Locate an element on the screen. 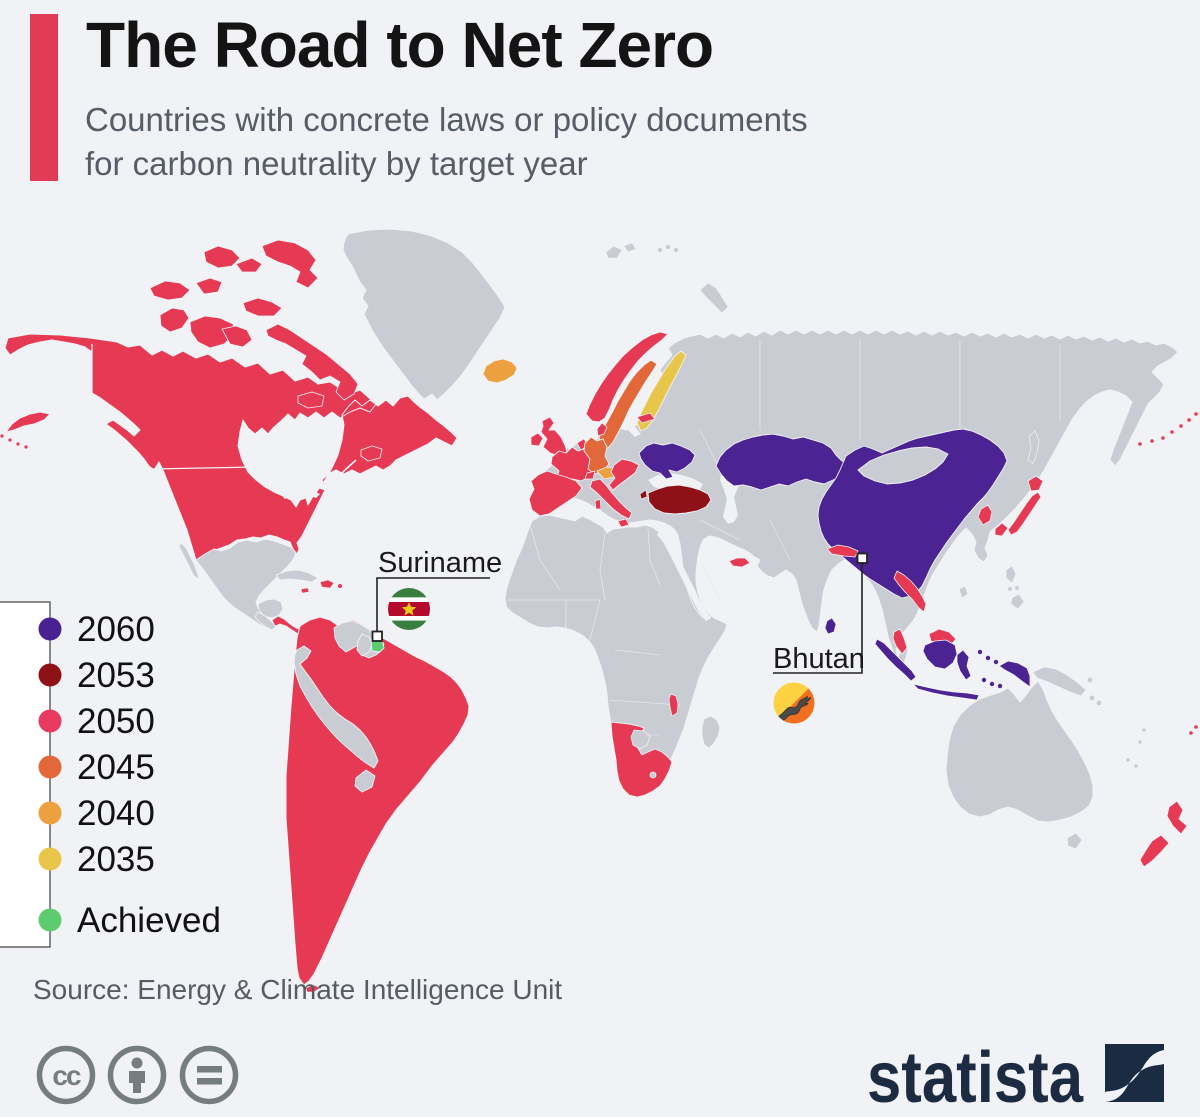 The height and width of the screenshot is (1117, 1200). svg-text: 2040 is located at coordinates (116, 813).